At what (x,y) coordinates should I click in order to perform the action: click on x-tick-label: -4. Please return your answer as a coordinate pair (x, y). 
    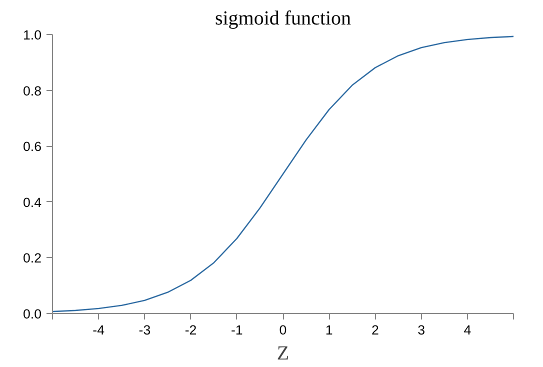
    Looking at the image, I should click on (99, 330).